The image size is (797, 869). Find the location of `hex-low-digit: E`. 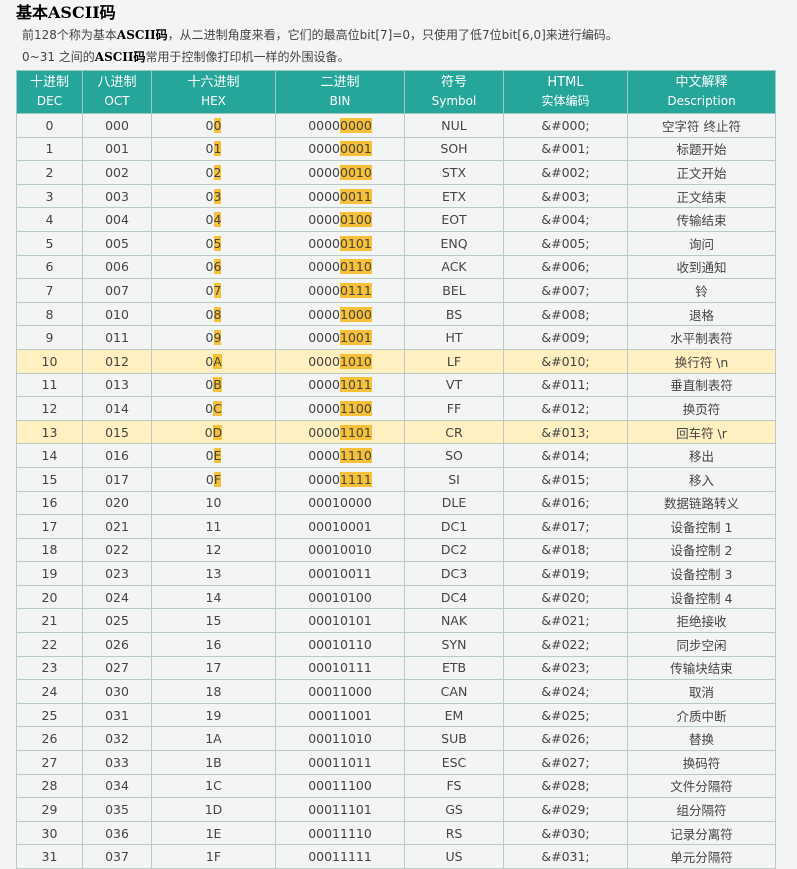

hex-low-digit: E is located at coordinates (217, 456).